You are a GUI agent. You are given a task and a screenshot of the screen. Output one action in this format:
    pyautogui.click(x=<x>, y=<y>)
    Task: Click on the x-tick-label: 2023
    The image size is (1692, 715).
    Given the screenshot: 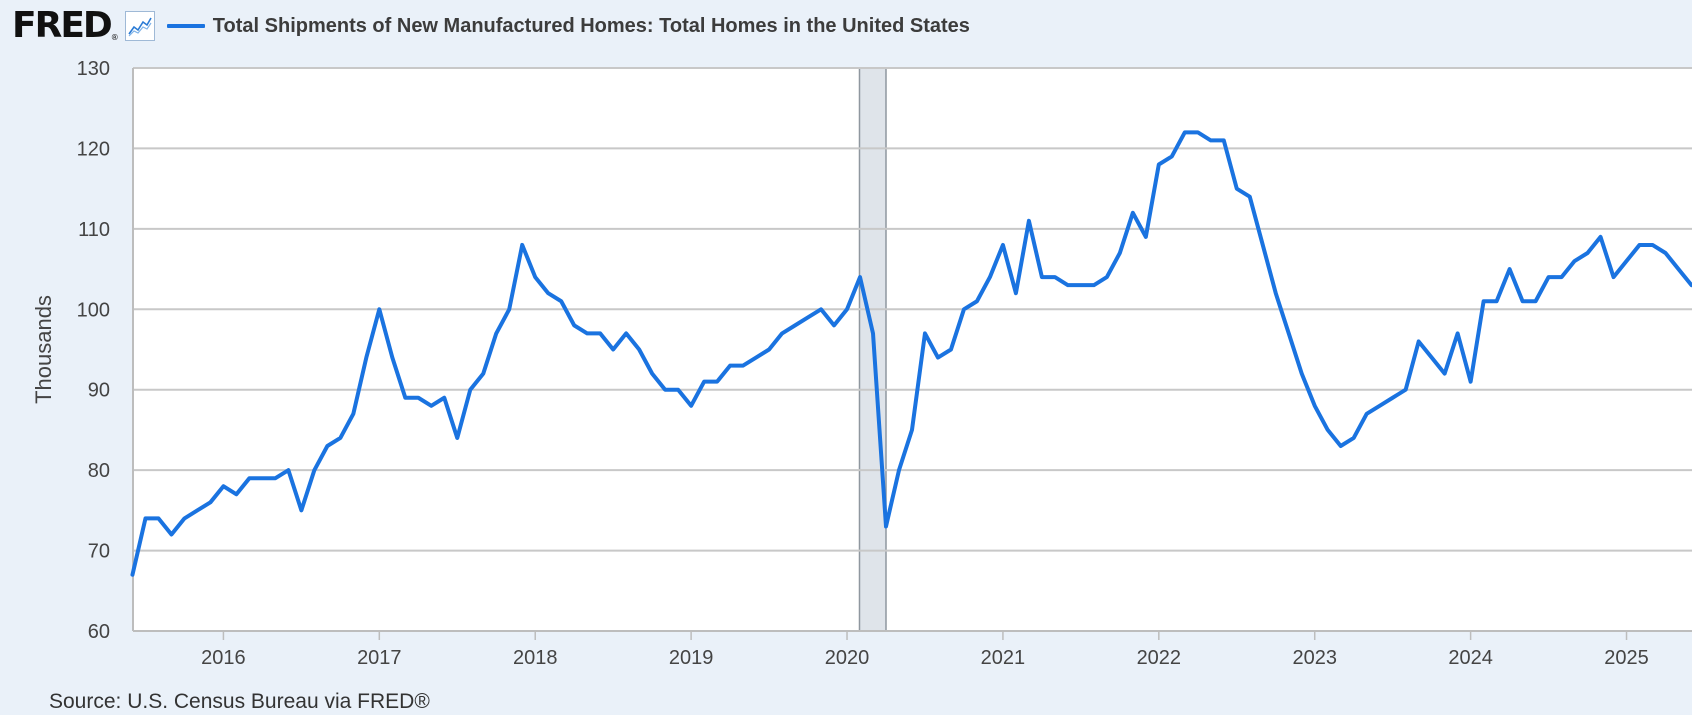 What is the action you would take?
    pyautogui.click(x=1314, y=658)
    